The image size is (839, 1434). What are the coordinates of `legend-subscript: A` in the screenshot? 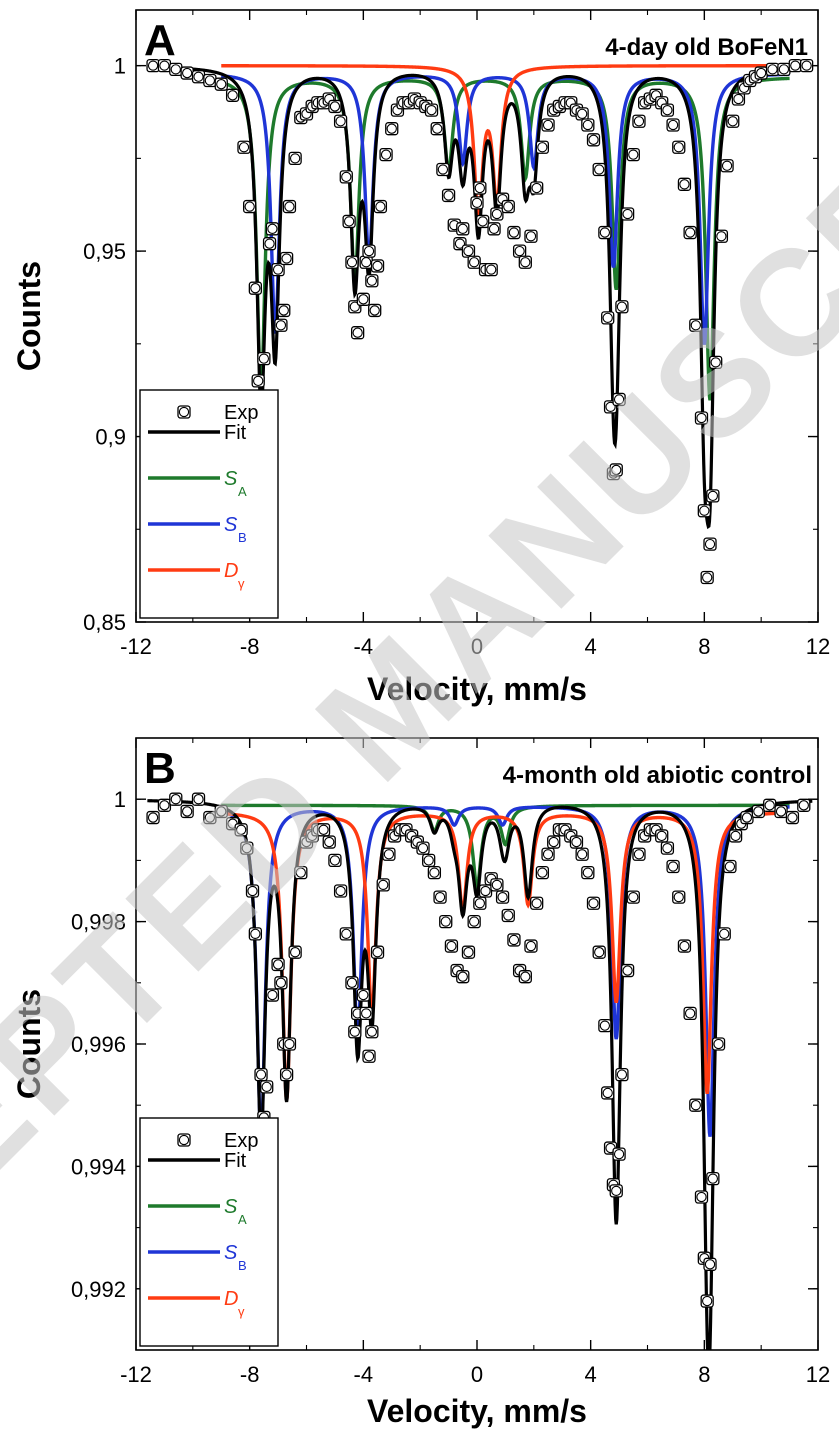 It's located at (242, 491).